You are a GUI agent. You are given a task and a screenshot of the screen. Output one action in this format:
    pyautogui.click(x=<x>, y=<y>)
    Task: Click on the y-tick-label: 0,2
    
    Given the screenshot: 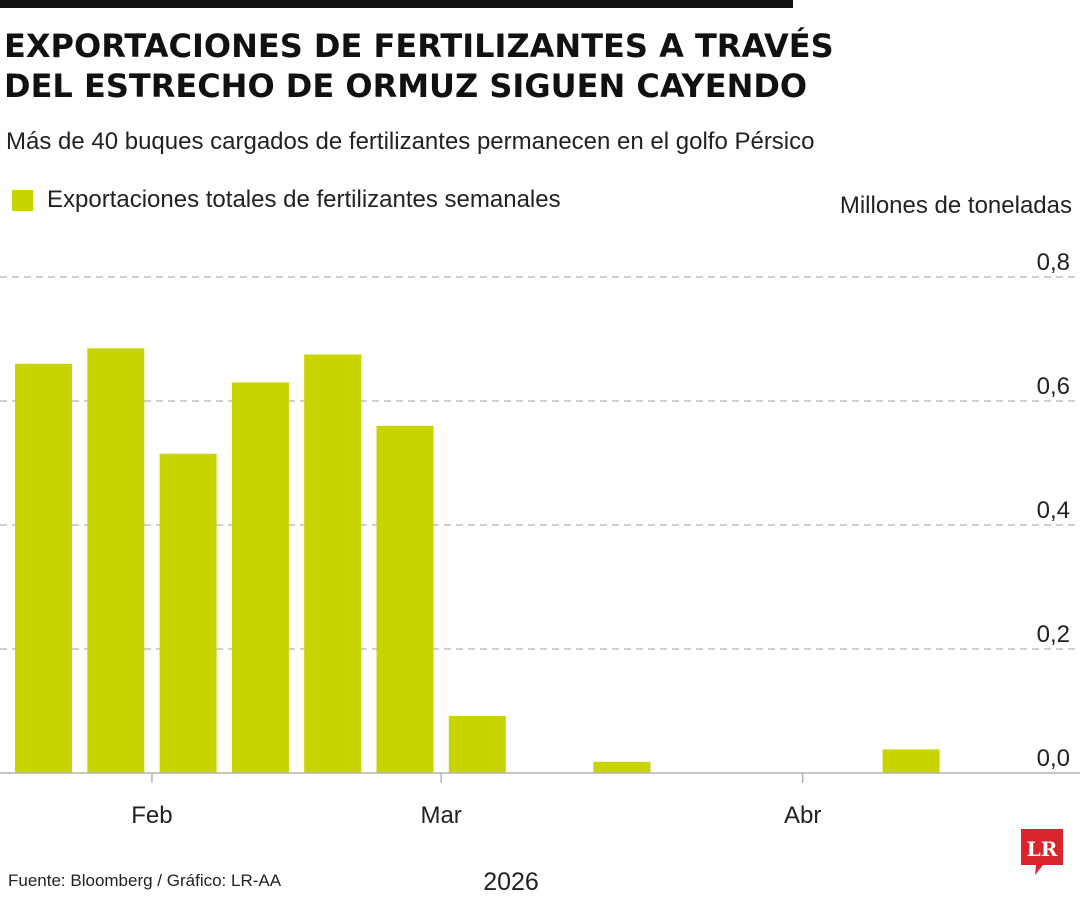 What is the action you would take?
    pyautogui.click(x=1053, y=634)
    